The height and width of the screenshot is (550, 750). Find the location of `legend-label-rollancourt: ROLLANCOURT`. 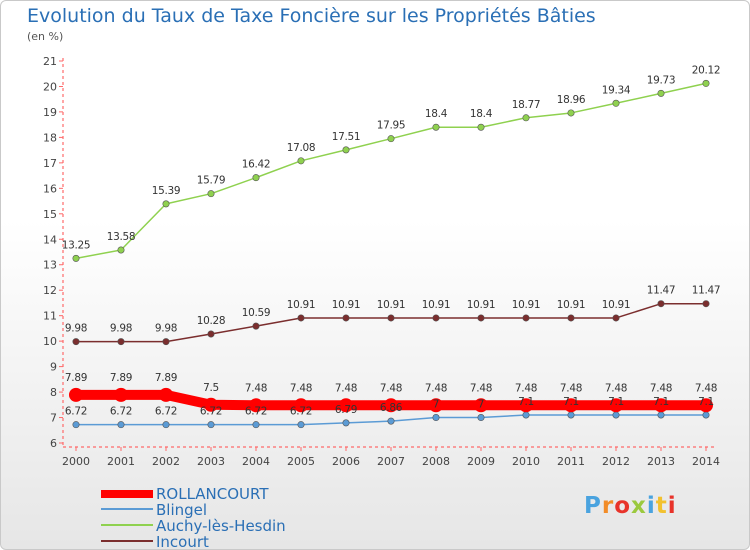

legend-label-rollancourt: ROLLANCOURT is located at coordinates (212, 494).